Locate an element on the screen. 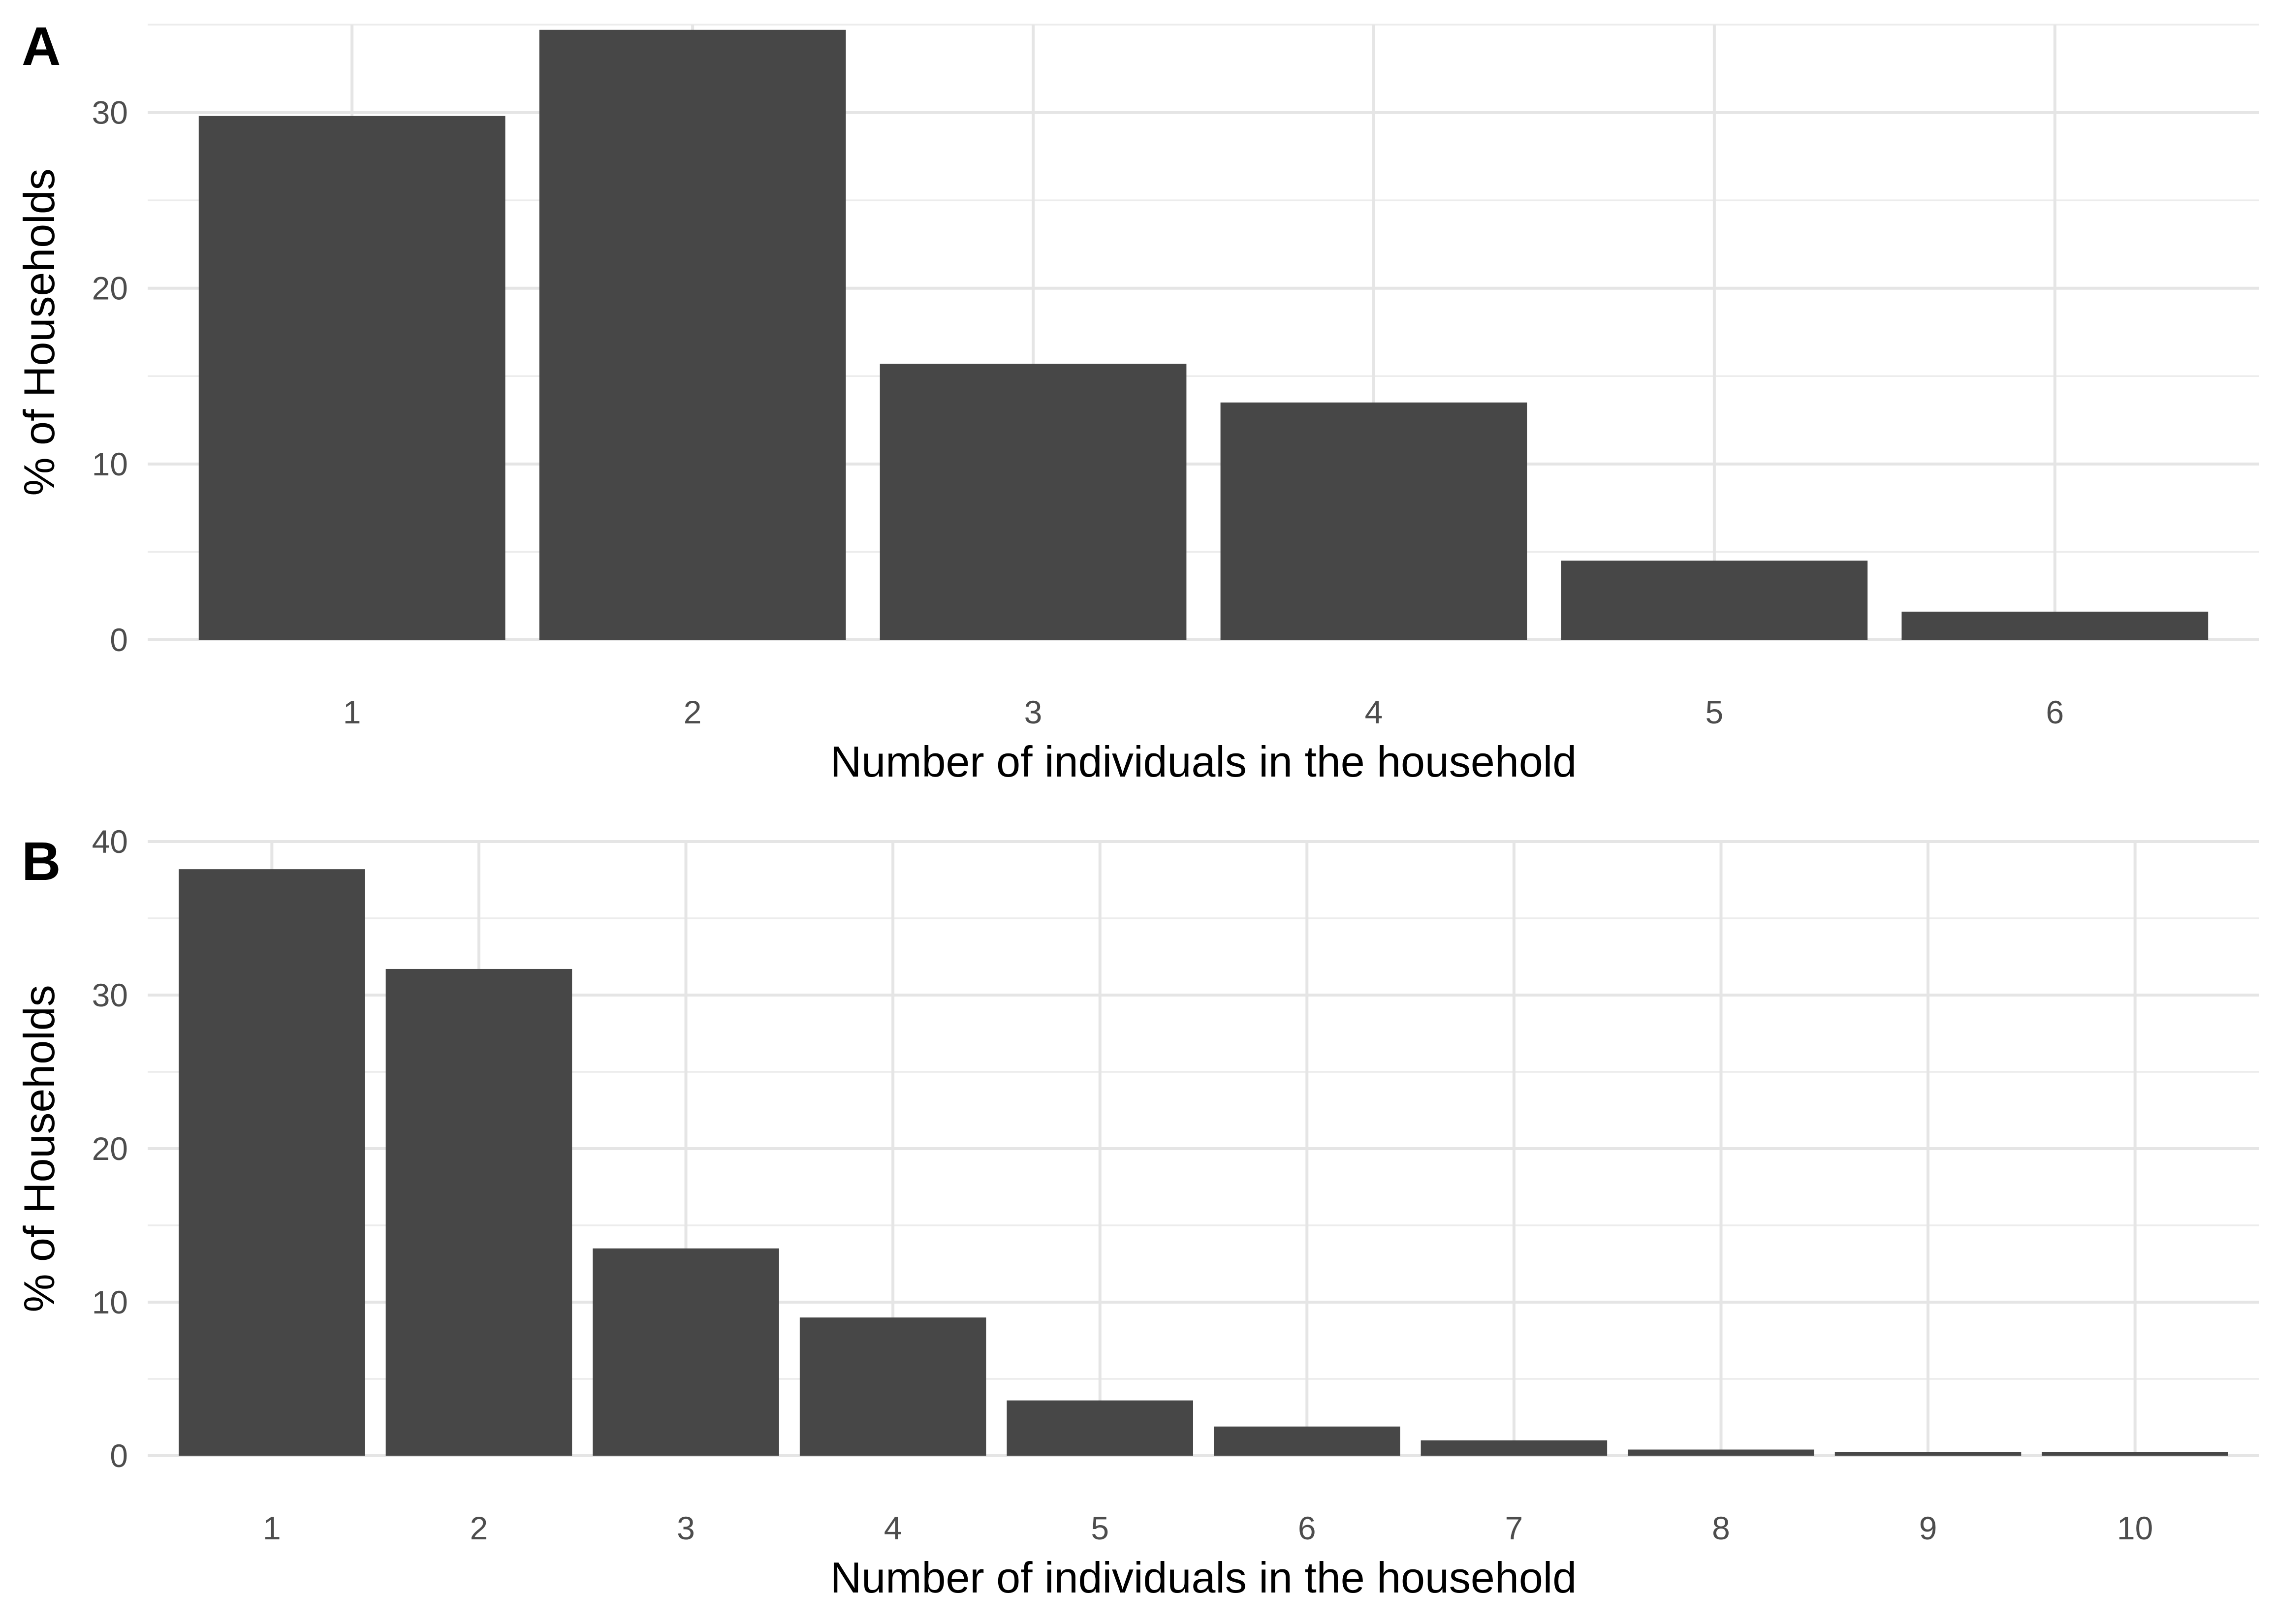  x-tick-label: 8 is located at coordinates (1721, 1528).